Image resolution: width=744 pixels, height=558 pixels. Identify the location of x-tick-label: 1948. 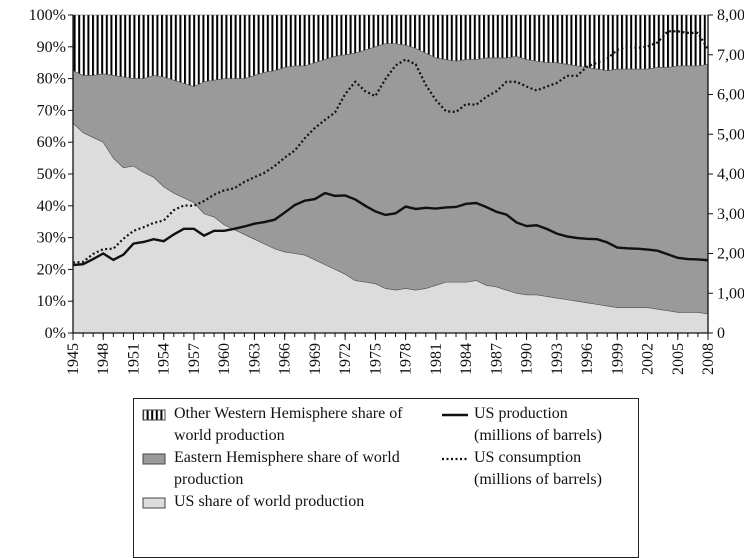
(103, 359).